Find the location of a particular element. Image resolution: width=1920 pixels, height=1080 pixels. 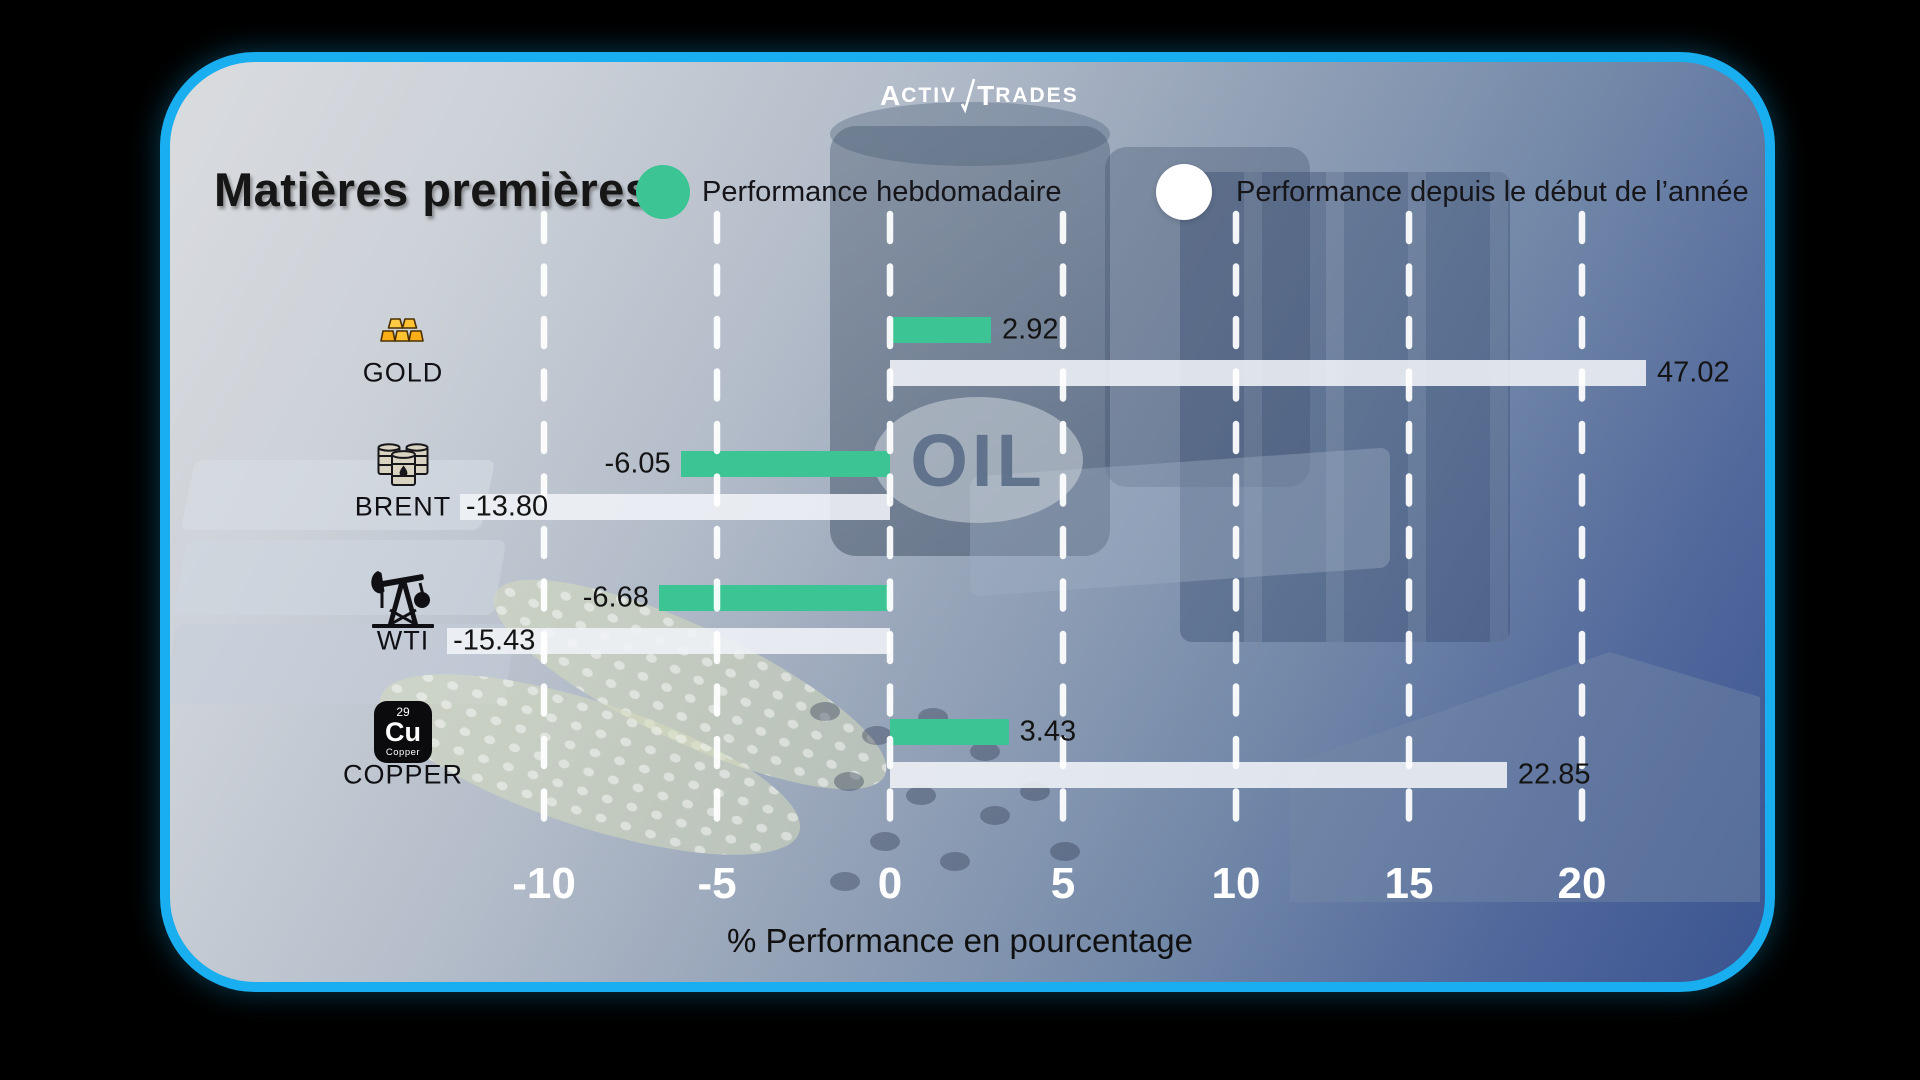

copper-element-icon: 29 Cu Copper is located at coordinates (403, 732).